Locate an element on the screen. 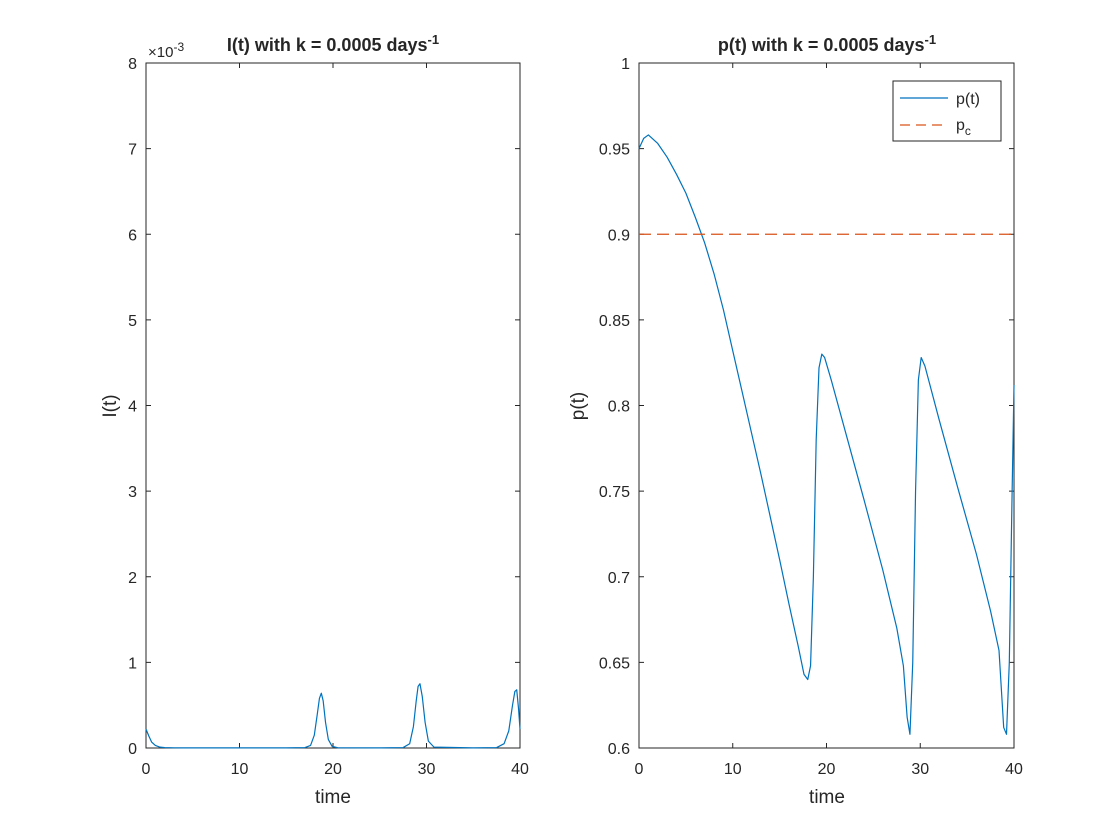  y-tick-label: 6 is located at coordinates (132, 235).